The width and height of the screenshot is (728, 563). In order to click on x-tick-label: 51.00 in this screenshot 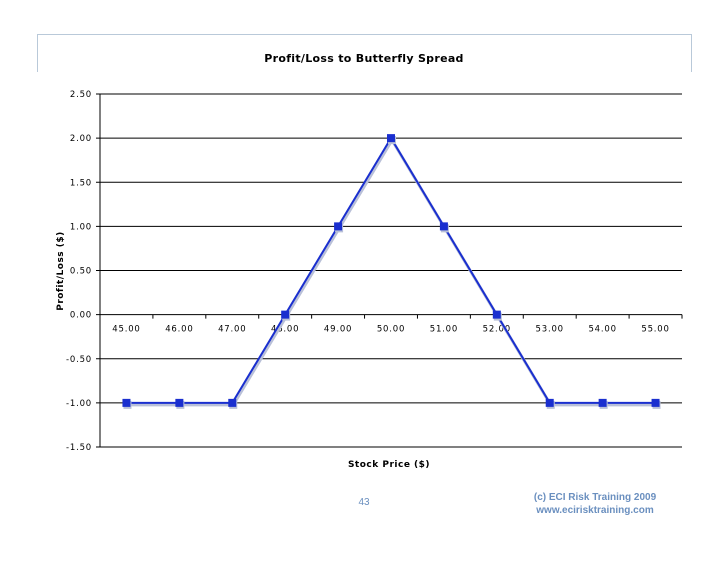, I will do `click(444, 330)`.